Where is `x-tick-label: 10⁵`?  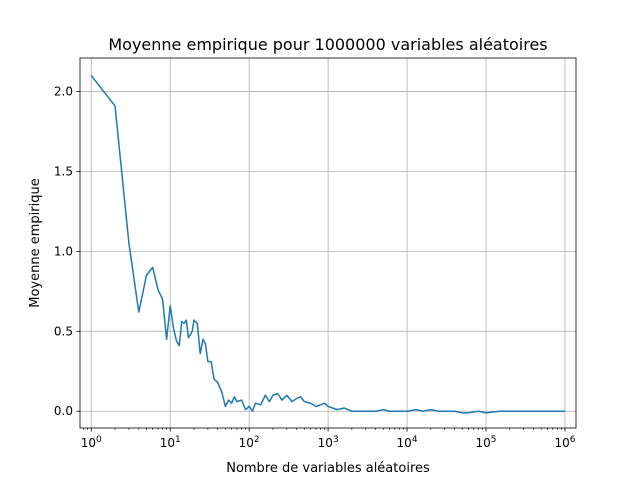
x-tick-label: 10⁵ is located at coordinates (486, 442).